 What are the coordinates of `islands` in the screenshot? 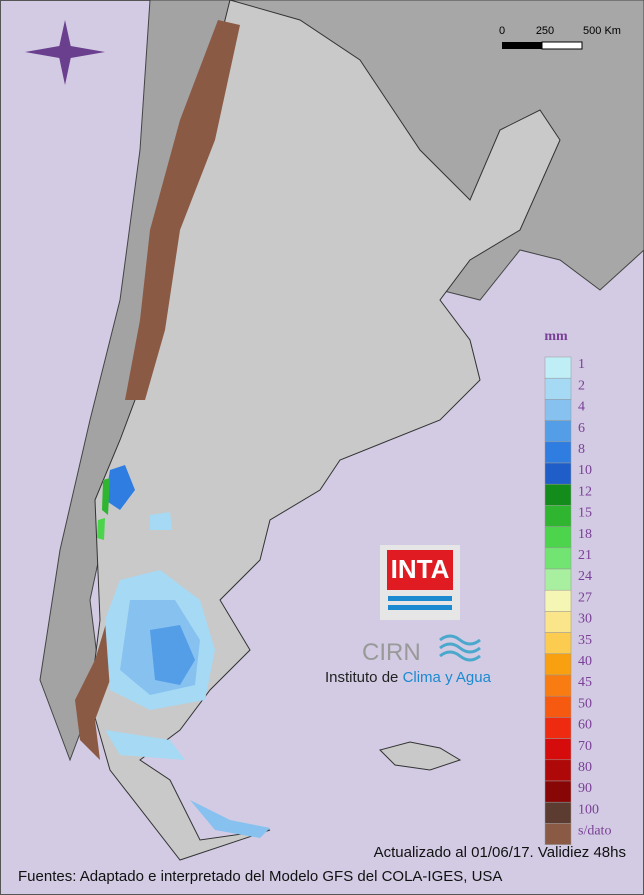 It's located at (420, 756).